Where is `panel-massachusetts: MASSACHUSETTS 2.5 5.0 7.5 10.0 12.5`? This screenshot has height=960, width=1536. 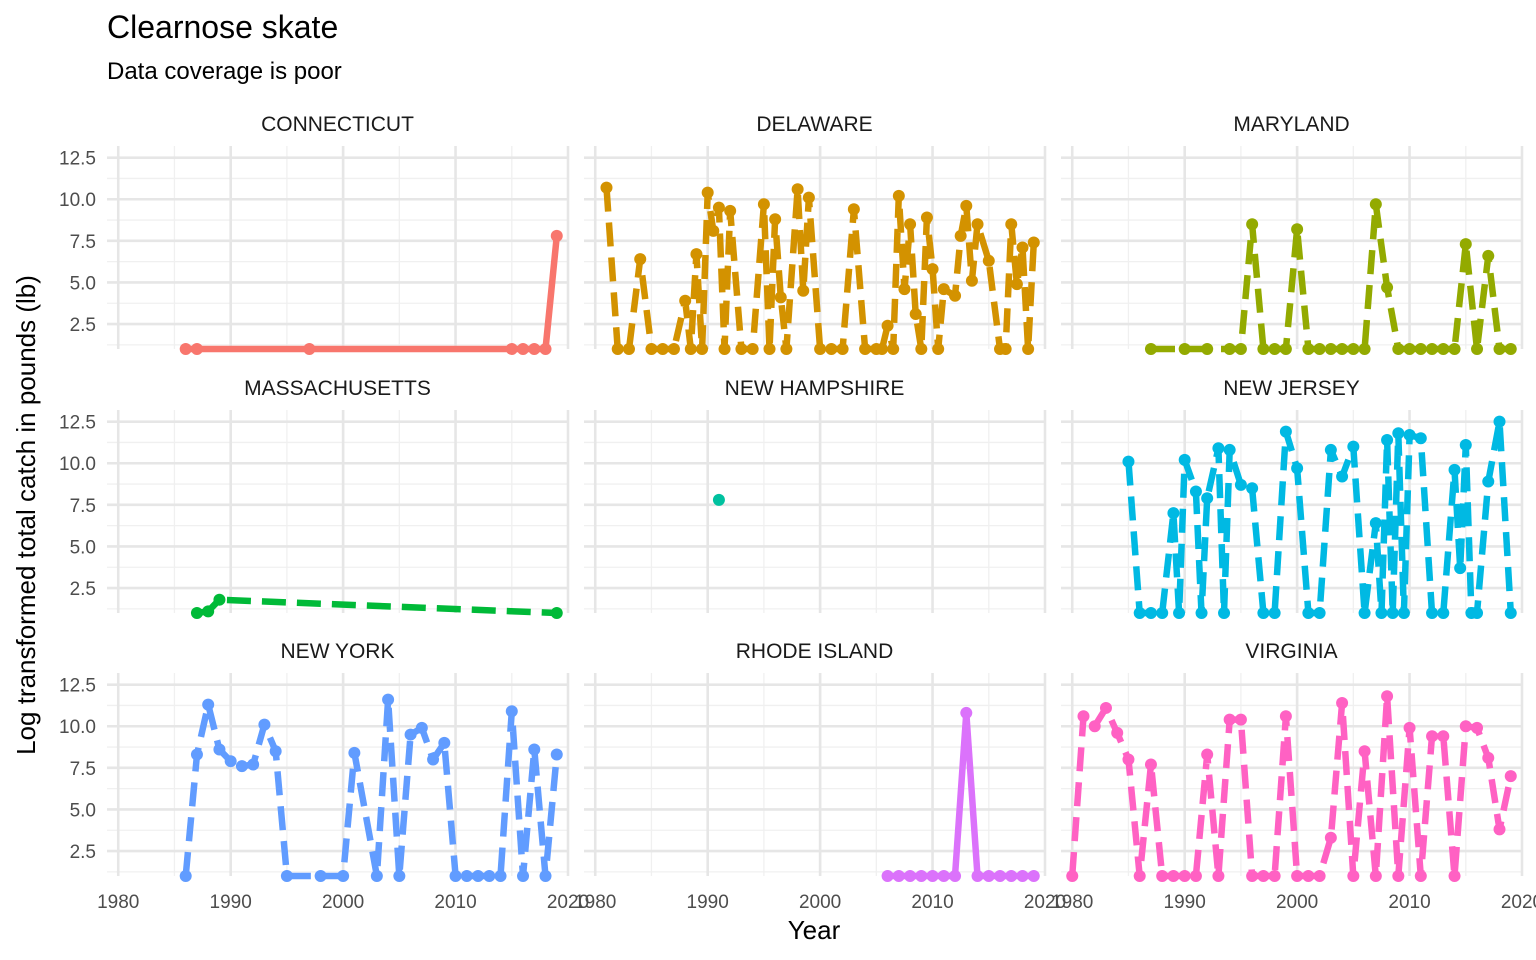 panel-massachusetts: MASSACHUSETTS 2.5 5.0 7.5 10.0 12.5 is located at coordinates (314, 498).